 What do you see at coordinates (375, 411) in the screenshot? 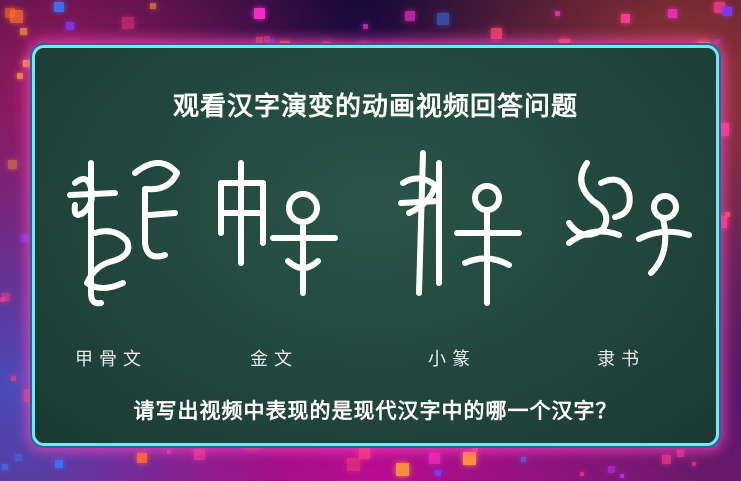
I see `question-text: 请写出视频中表现的是现代汉字中的哪一个汉字？` at bounding box center [375, 411].